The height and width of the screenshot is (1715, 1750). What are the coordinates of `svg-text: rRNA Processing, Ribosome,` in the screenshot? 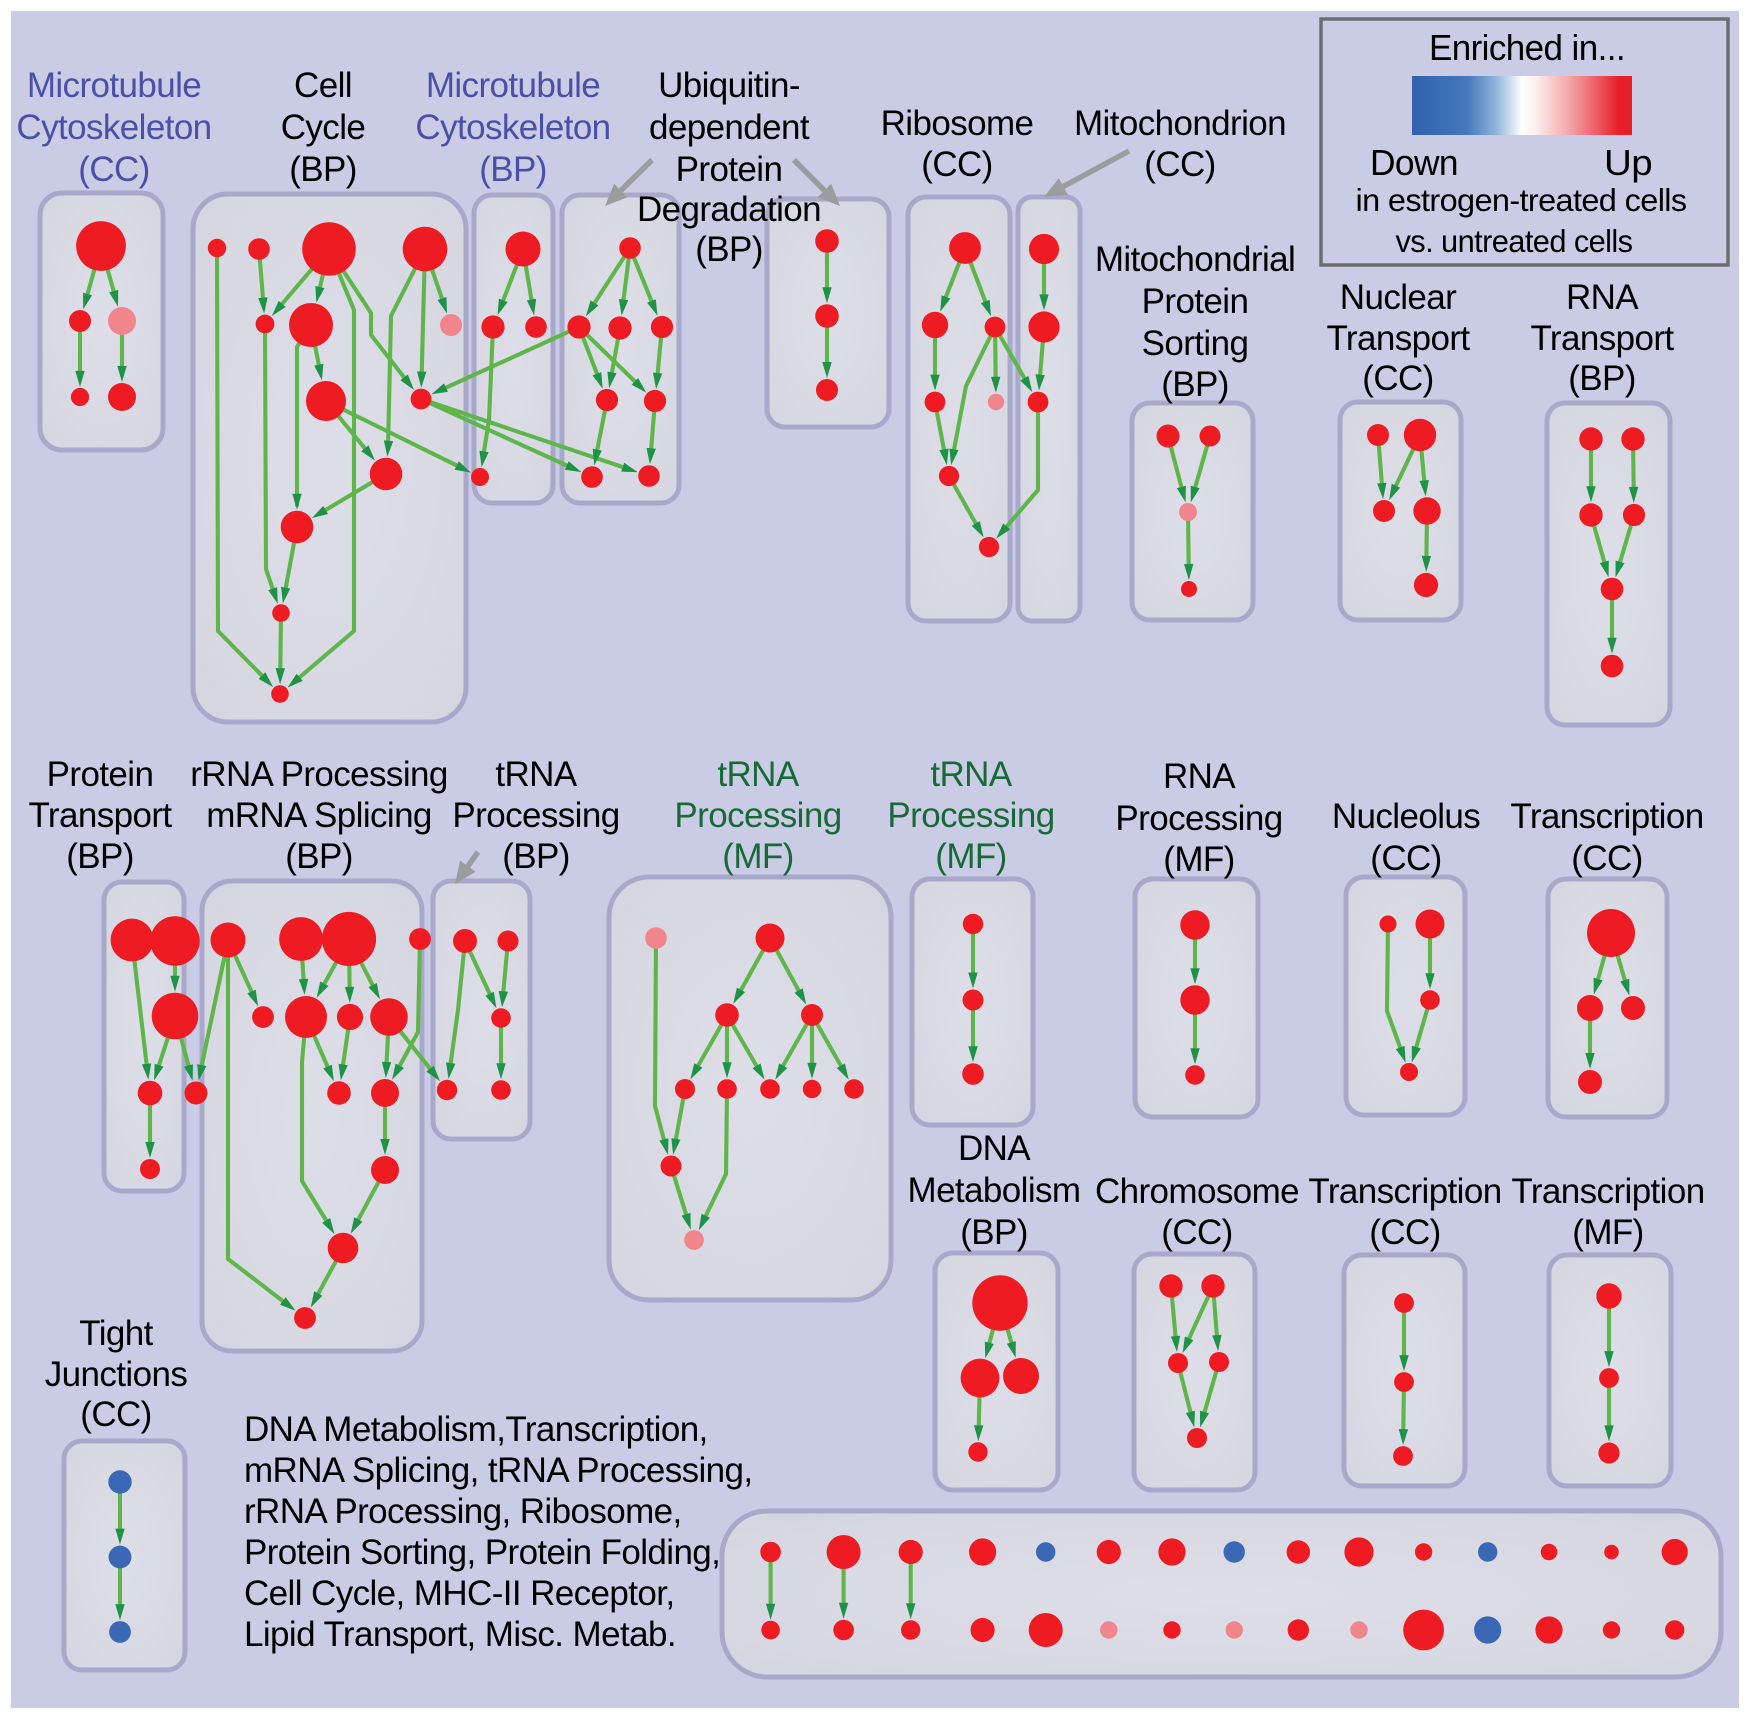 It's located at (463, 1511).